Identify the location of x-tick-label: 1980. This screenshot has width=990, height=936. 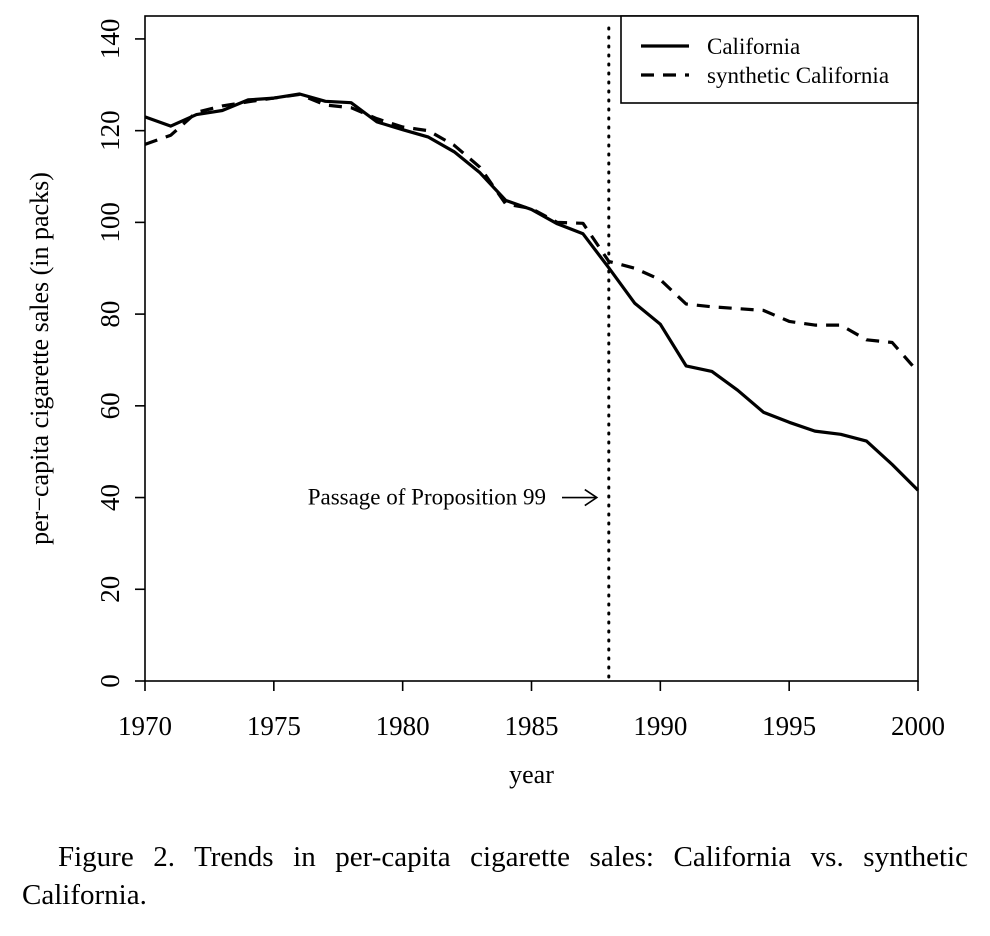
(403, 726).